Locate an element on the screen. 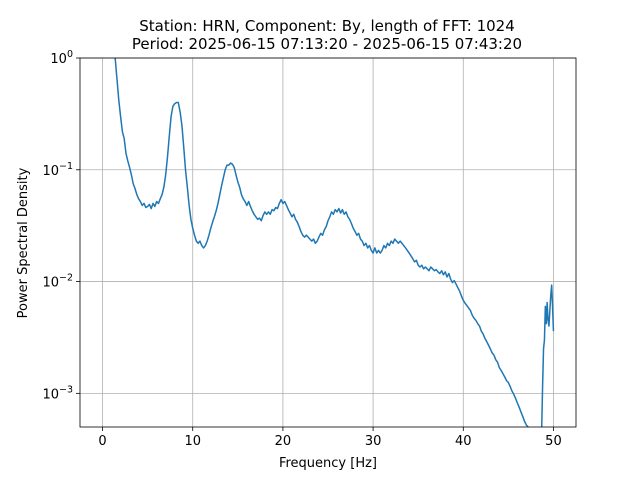 The width and height of the screenshot is (640, 480). psd-series-line is located at coordinates (547, 355).